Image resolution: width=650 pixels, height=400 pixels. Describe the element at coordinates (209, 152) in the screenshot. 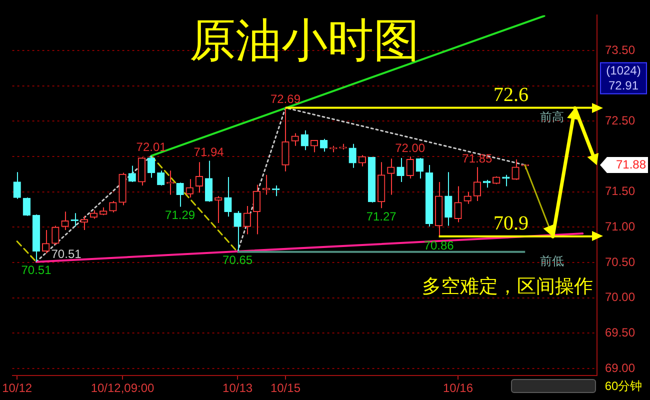

I see `annotation: 71.94` at that location.